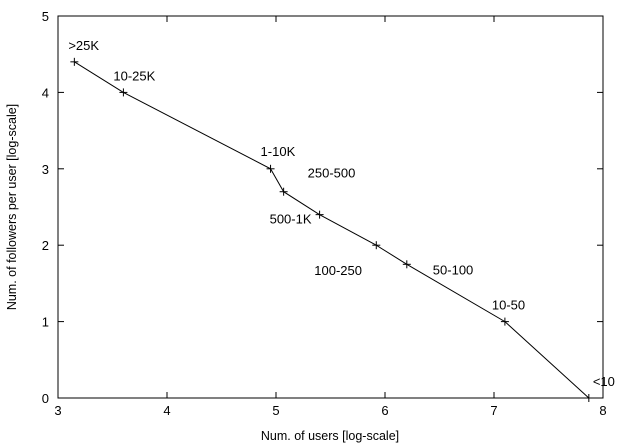 The image size is (622, 443). I want to click on x-tick-label: 3, so click(57, 410).